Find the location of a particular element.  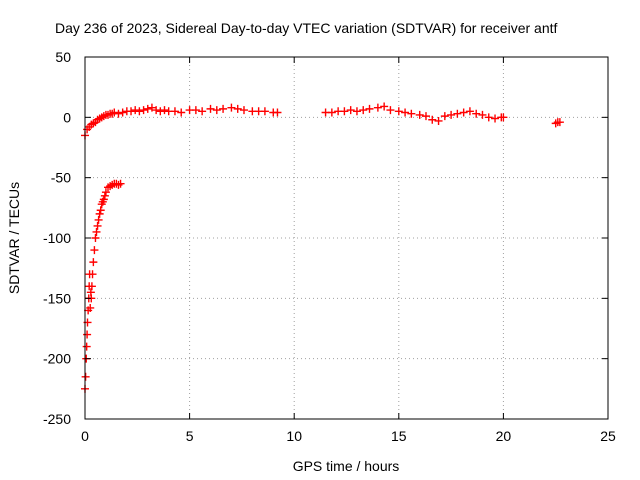

x-axis-title: GPS time / hours is located at coordinates (346, 466).